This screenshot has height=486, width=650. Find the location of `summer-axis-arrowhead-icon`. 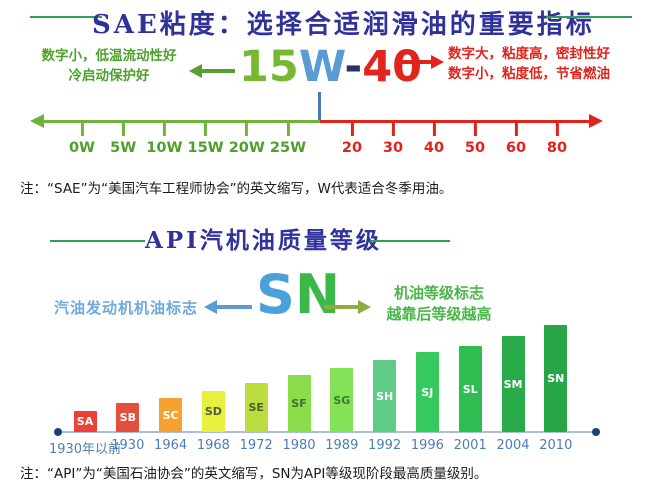

summer-axis-arrowhead-icon is located at coordinates (596, 121).